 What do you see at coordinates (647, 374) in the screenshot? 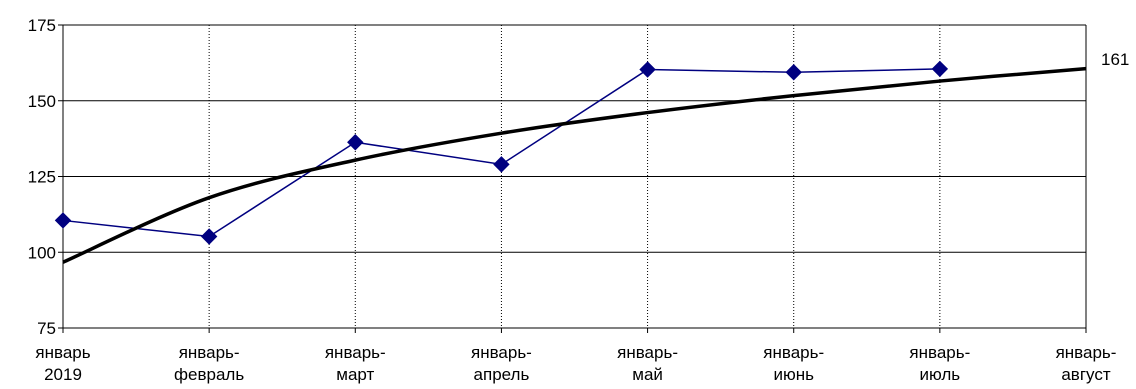
I see `x-tick-label: май` at bounding box center [647, 374].